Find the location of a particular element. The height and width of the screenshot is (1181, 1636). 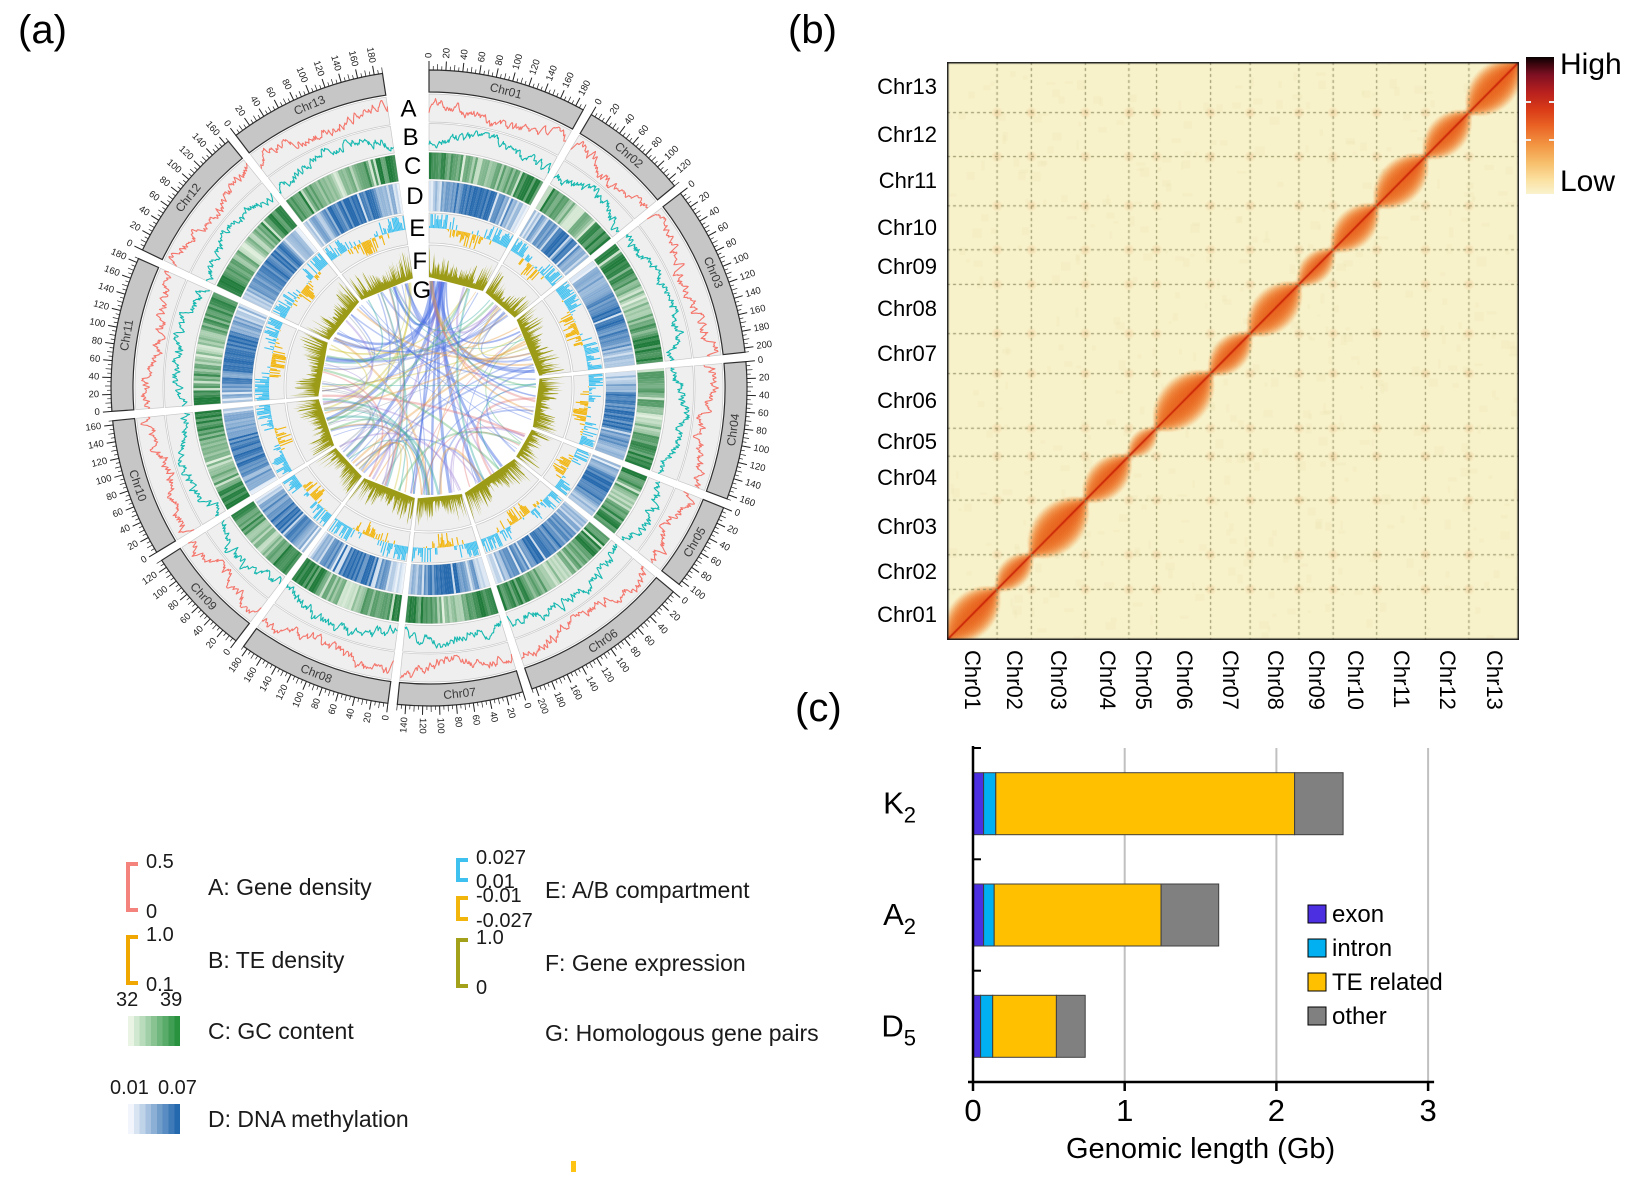

hic-y-label: Chr12 is located at coordinates (907, 134).